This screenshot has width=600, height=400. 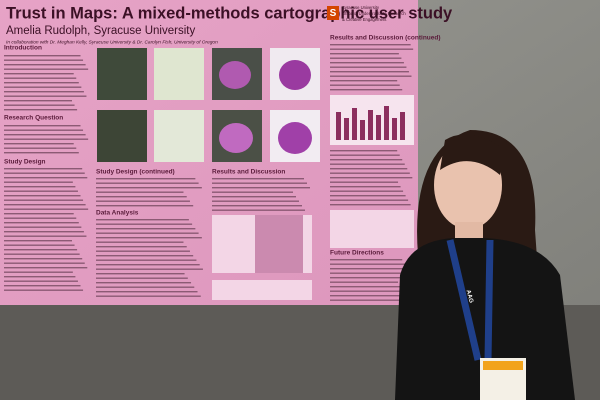 I want to click on section-heading: Study Design (continued), so click(x=135, y=172).